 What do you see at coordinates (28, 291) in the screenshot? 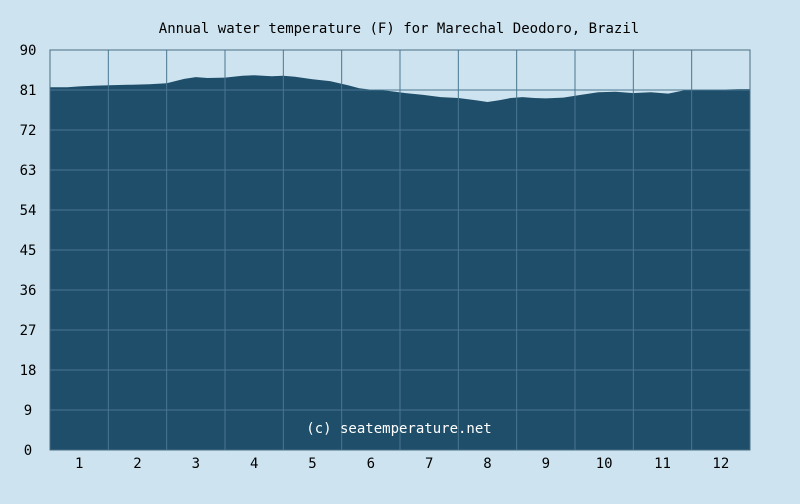
I see `y-tick-label: 36` at bounding box center [28, 291].